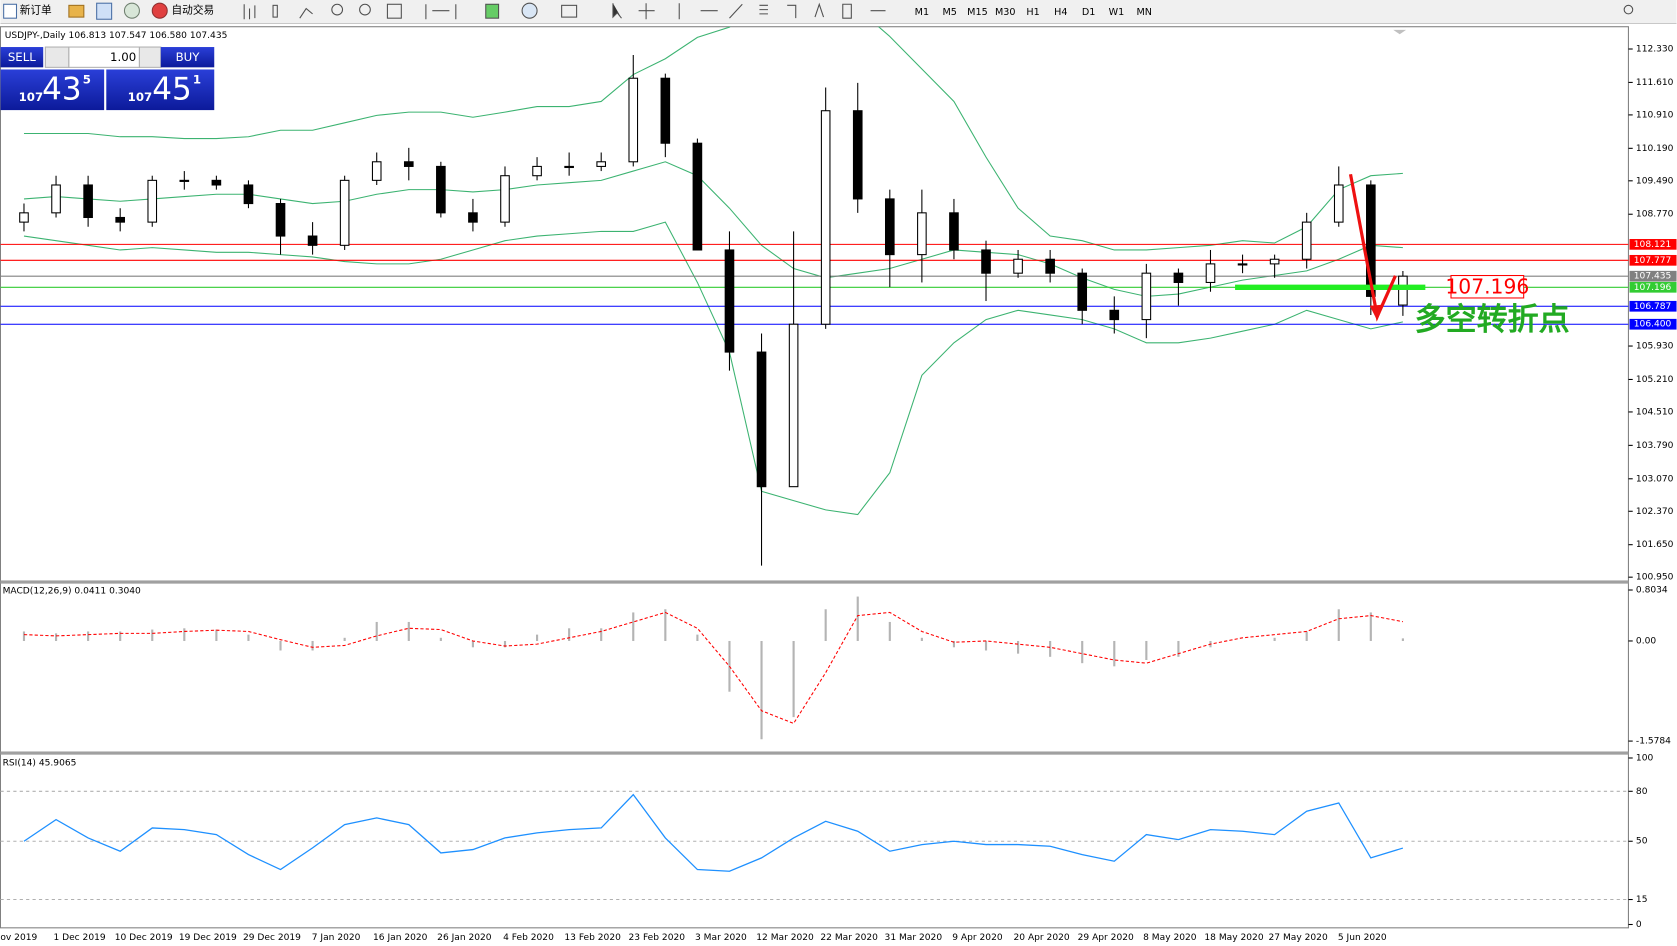 The height and width of the screenshot is (946, 1677). I want to click on y-tick-label: 103.070, so click(1655, 479).